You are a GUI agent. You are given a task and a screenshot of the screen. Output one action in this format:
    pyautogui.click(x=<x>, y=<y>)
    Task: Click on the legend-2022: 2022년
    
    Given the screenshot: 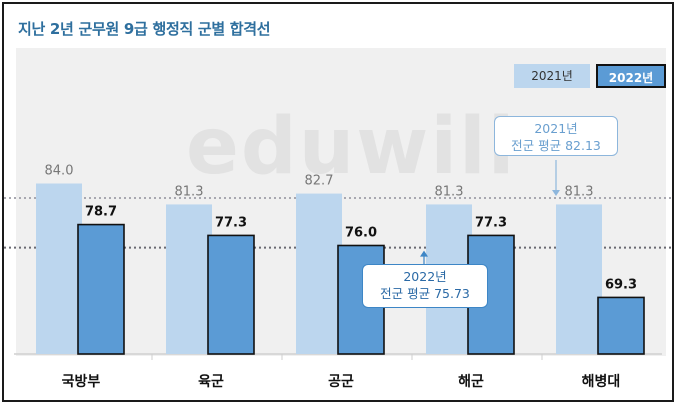 What is the action you would take?
    pyautogui.click(x=631, y=76)
    